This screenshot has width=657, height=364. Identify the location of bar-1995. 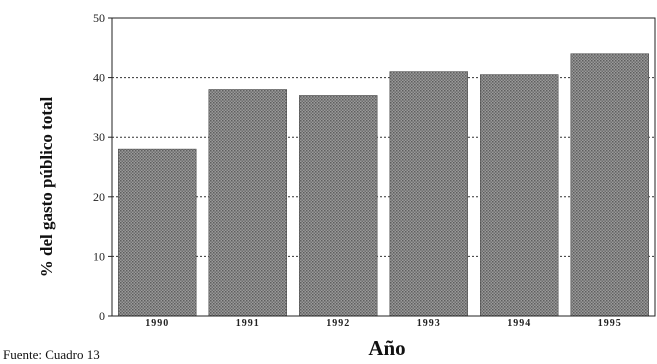
(609, 185).